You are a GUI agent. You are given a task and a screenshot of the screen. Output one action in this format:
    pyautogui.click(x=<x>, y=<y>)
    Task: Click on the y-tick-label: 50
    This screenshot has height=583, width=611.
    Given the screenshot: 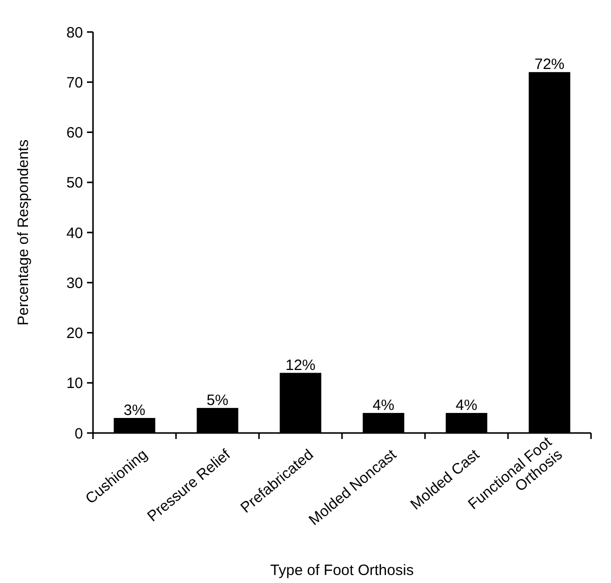 What is the action you would take?
    pyautogui.click(x=74, y=183)
    